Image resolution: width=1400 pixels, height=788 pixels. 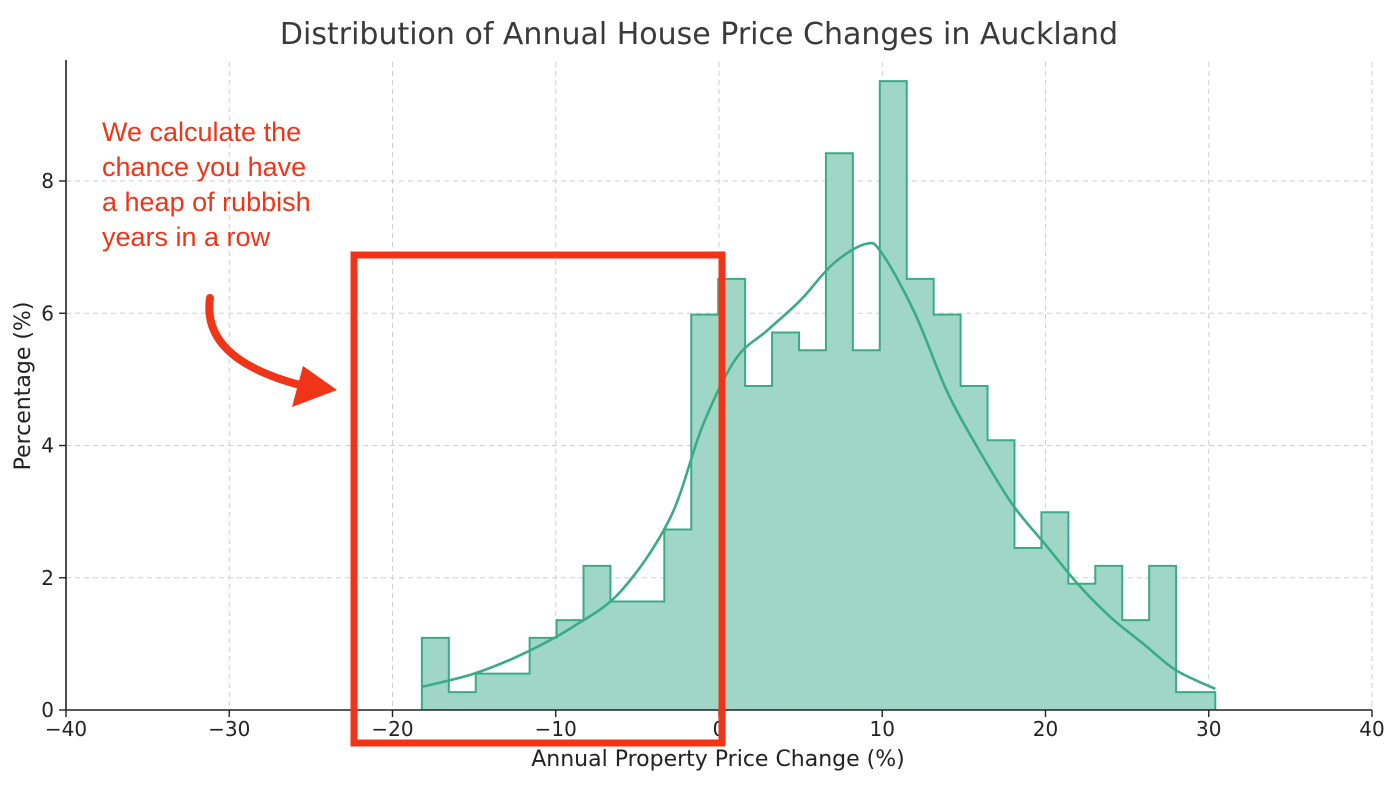 What do you see at coordinates (392, 729) in the screenshot?
I see `x-tick-label: −20` at bounding box center [392, 729].